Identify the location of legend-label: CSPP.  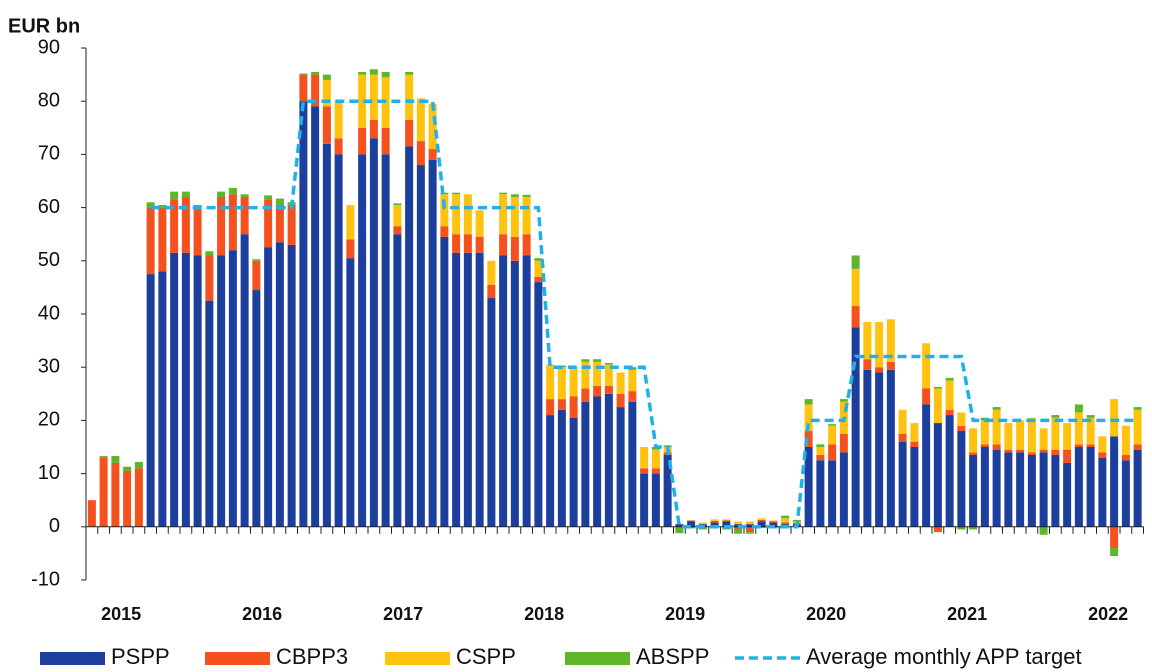
(486, 656).